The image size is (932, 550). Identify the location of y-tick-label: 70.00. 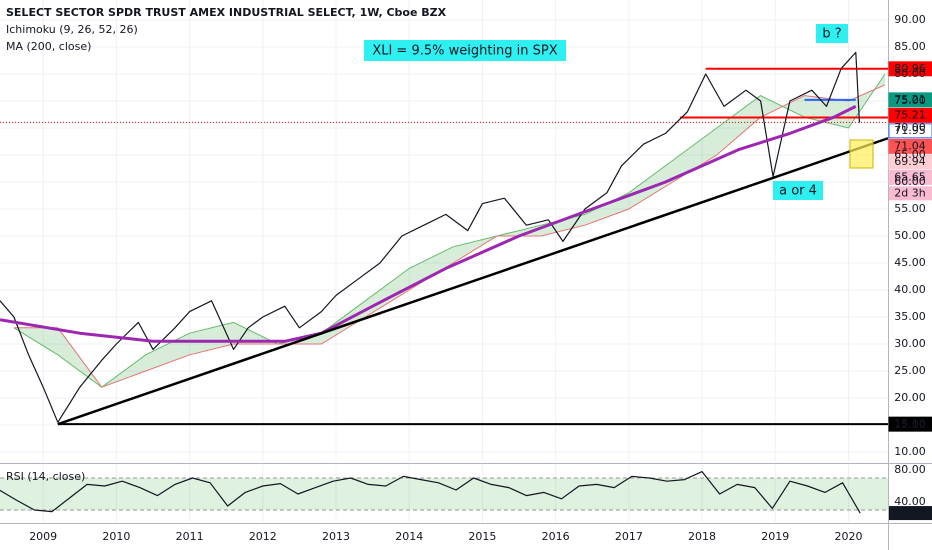
(910, 127).